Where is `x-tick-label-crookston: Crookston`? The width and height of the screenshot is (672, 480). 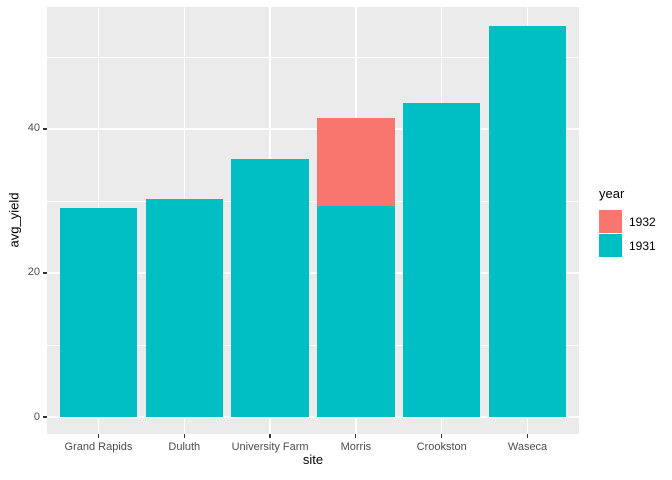 x-tick-label-crookston: Crookston is located at coordinates (441, 447).